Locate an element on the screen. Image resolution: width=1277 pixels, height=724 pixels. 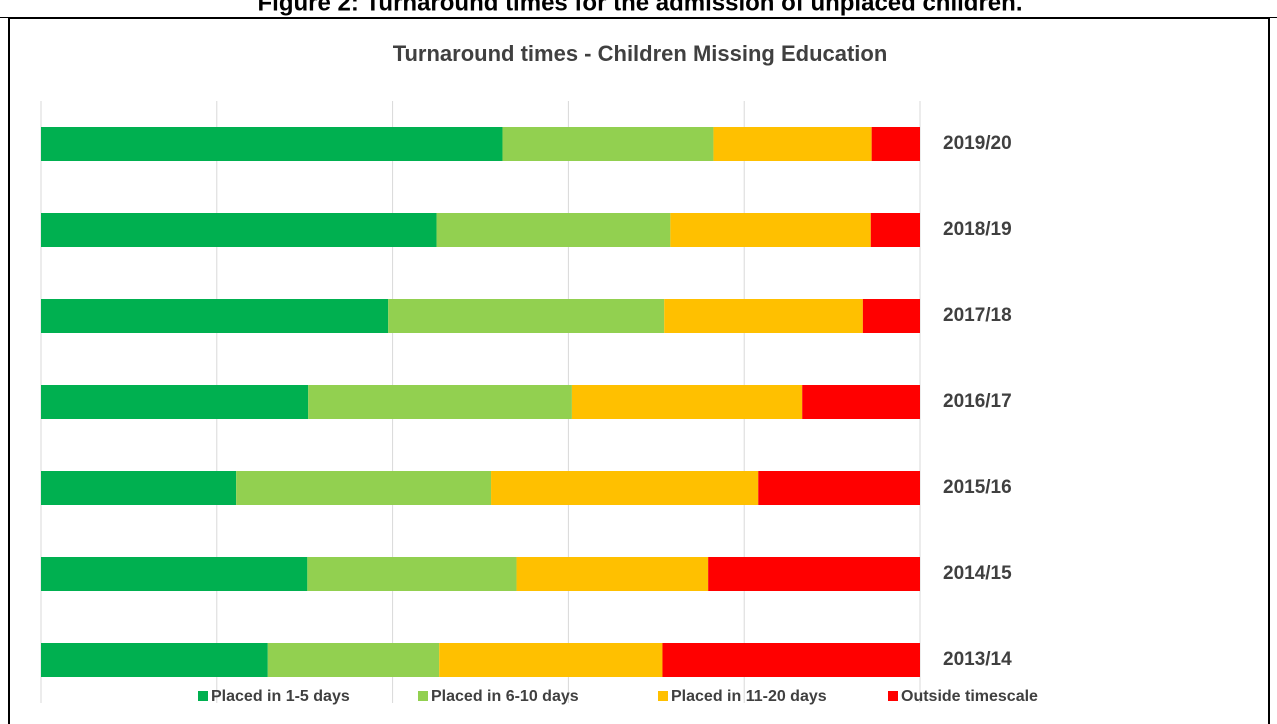
legend-label: Placed in 6-10 days is located at coordinates (505, 696).